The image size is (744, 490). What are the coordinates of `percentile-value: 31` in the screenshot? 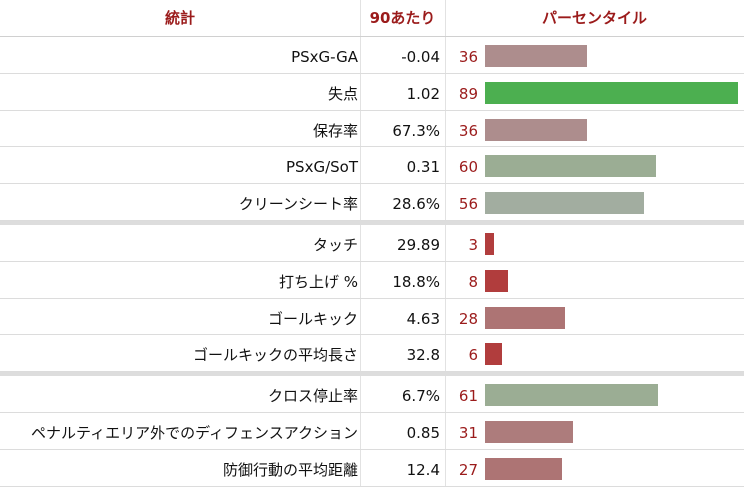 It's located at (468, 432).